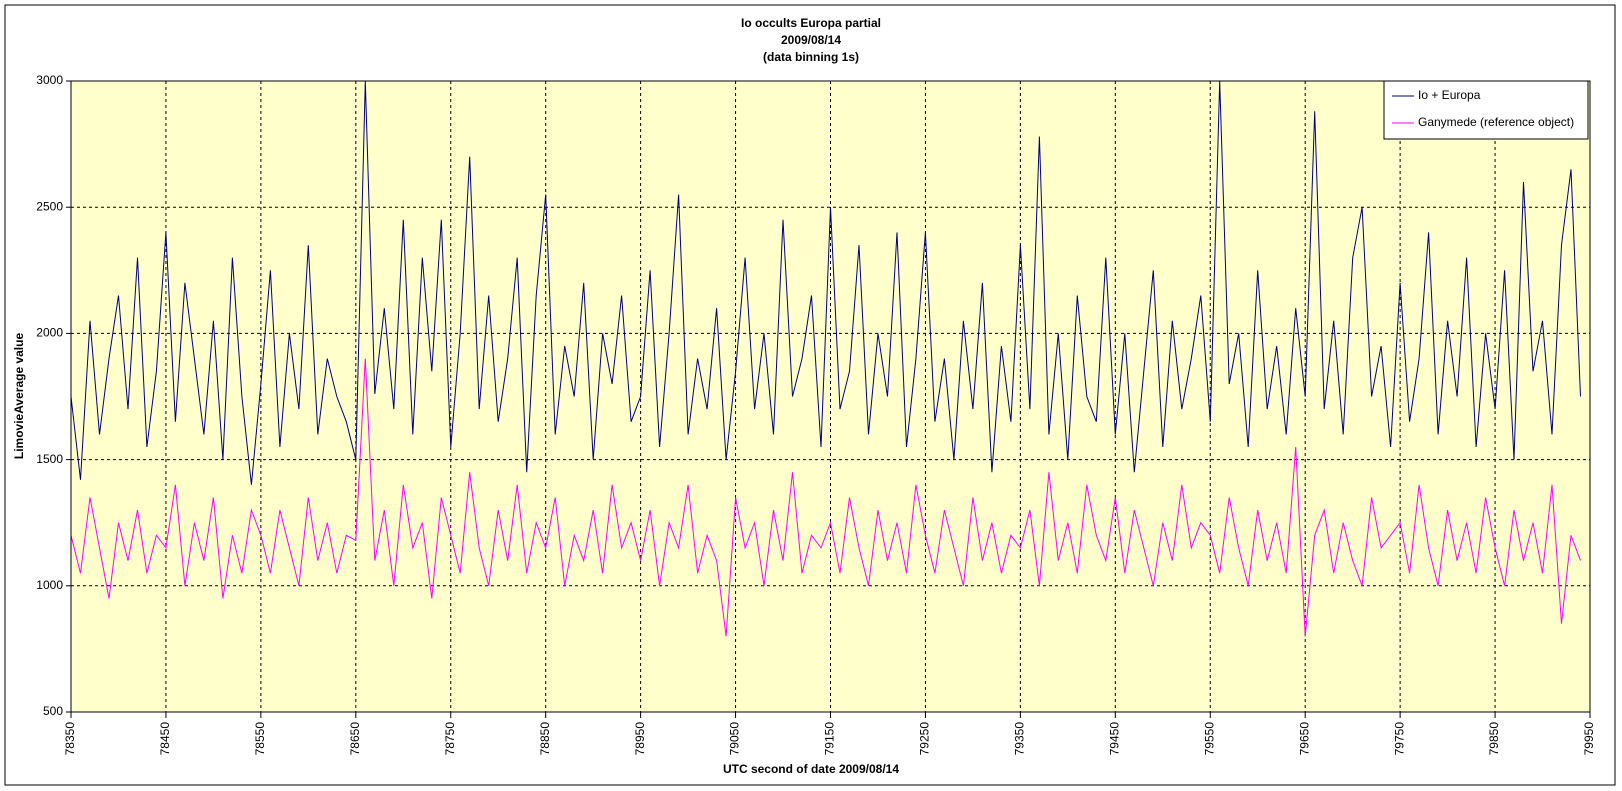 The width and height of the screenshot is (1622, 791). Describe the element at coordinates (811, 40) in the screenshot. I see `chart-title: 2009/08/14` at that location.